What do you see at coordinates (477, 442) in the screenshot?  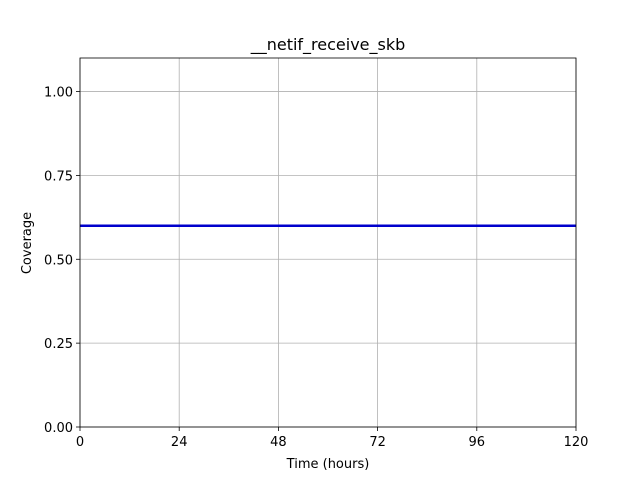 I see `x-tick-label: 96` at bounding box center [477, 442].